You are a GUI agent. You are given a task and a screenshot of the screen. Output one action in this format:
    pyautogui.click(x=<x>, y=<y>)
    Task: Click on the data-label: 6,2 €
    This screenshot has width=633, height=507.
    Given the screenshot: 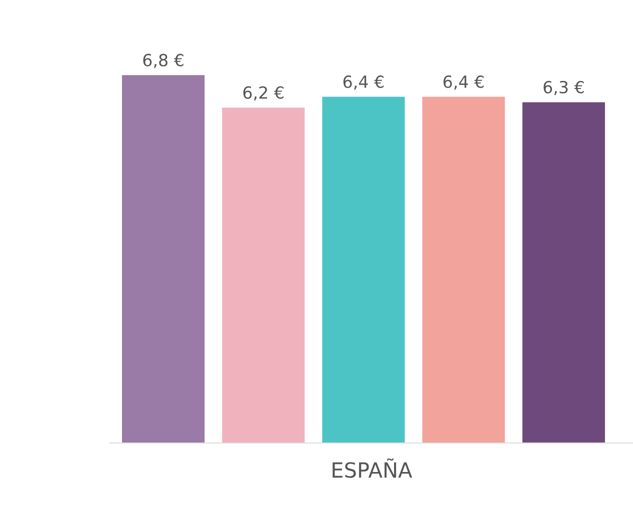 What is the action you would take?
    pyautogui.click(x=263, y=93)
    